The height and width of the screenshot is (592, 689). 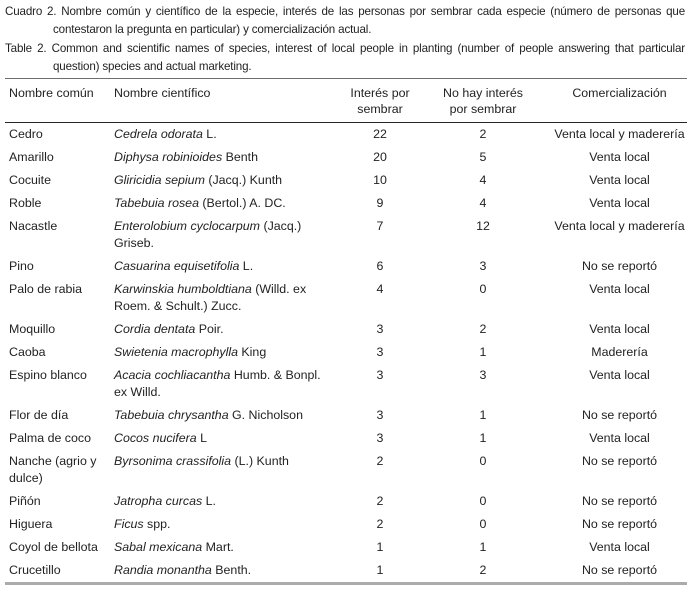 I want to click on scientific-name-binomial: Diphysa robinioides, so click(x=168, y=156).